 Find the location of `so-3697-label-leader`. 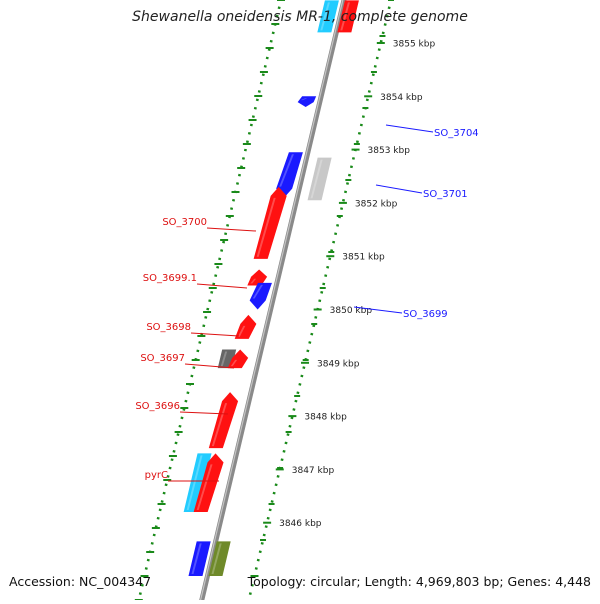

so-3697-label-leader is located at coordinates (209, 366).